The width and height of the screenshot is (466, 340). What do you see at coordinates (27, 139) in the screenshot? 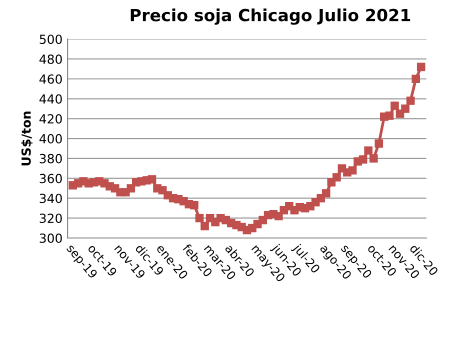
I see `y-axis-title: US$/ton` at bounding box center [27, 139].